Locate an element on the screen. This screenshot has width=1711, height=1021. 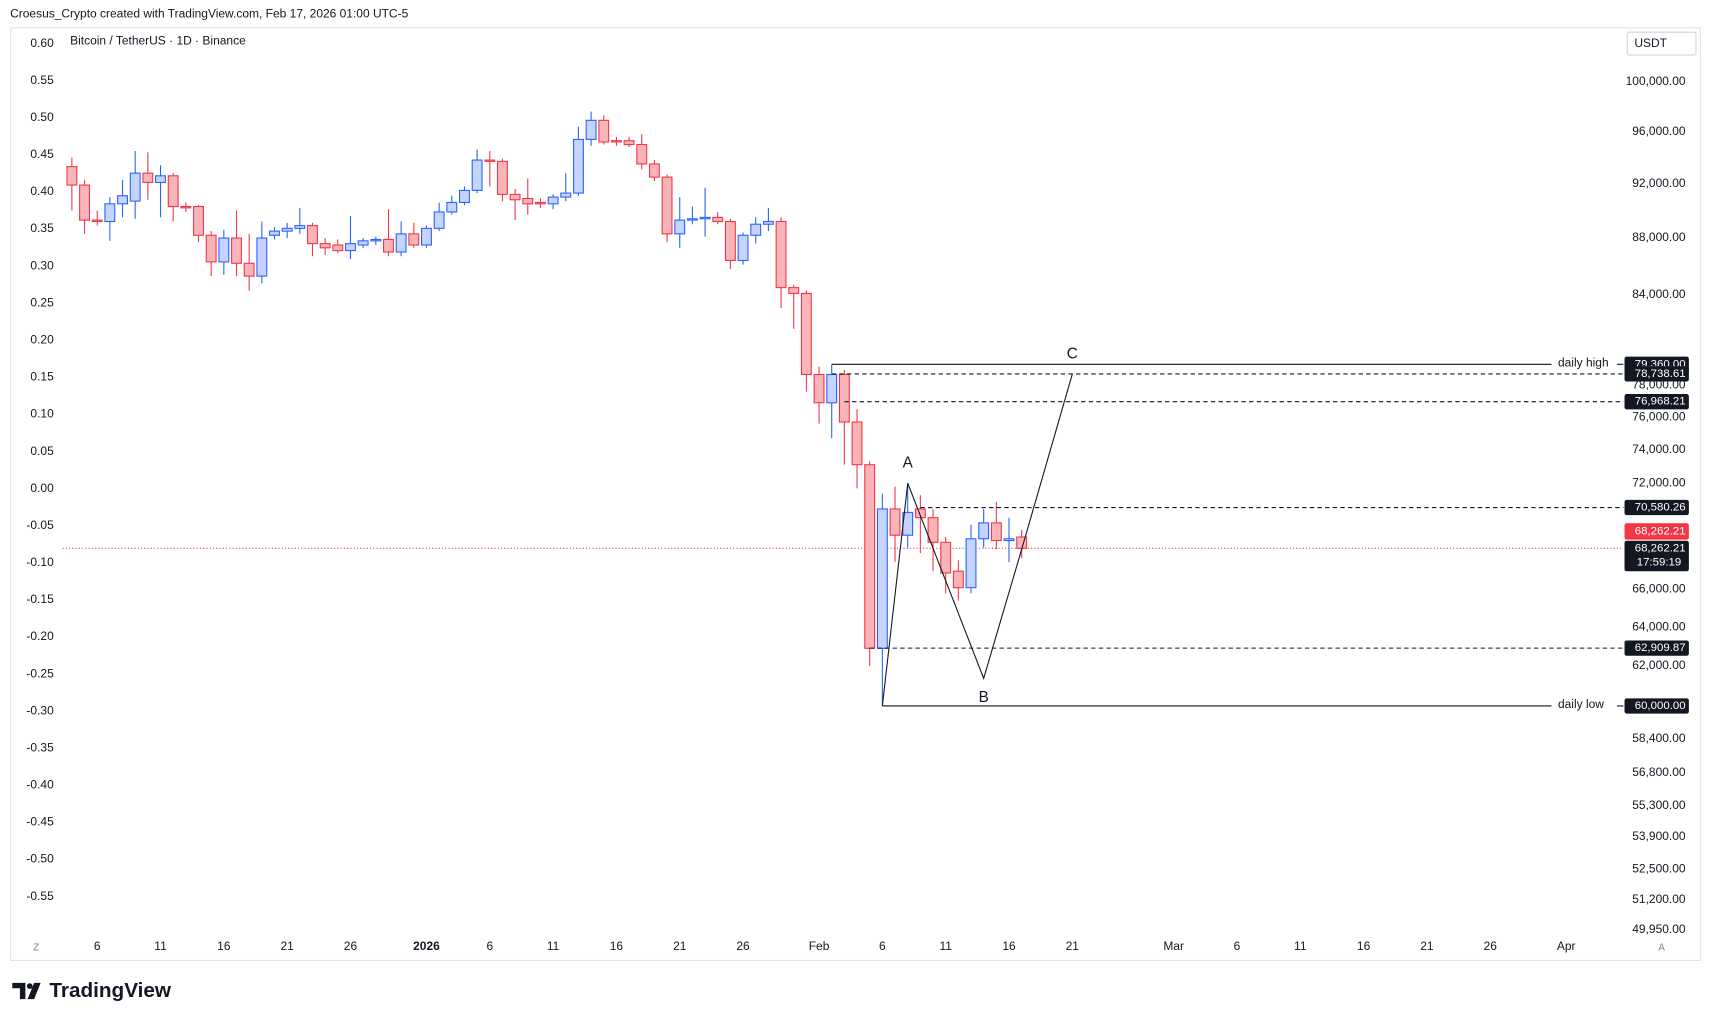
y2-tick-label: 0.55 is located at coordinates (42, 80).